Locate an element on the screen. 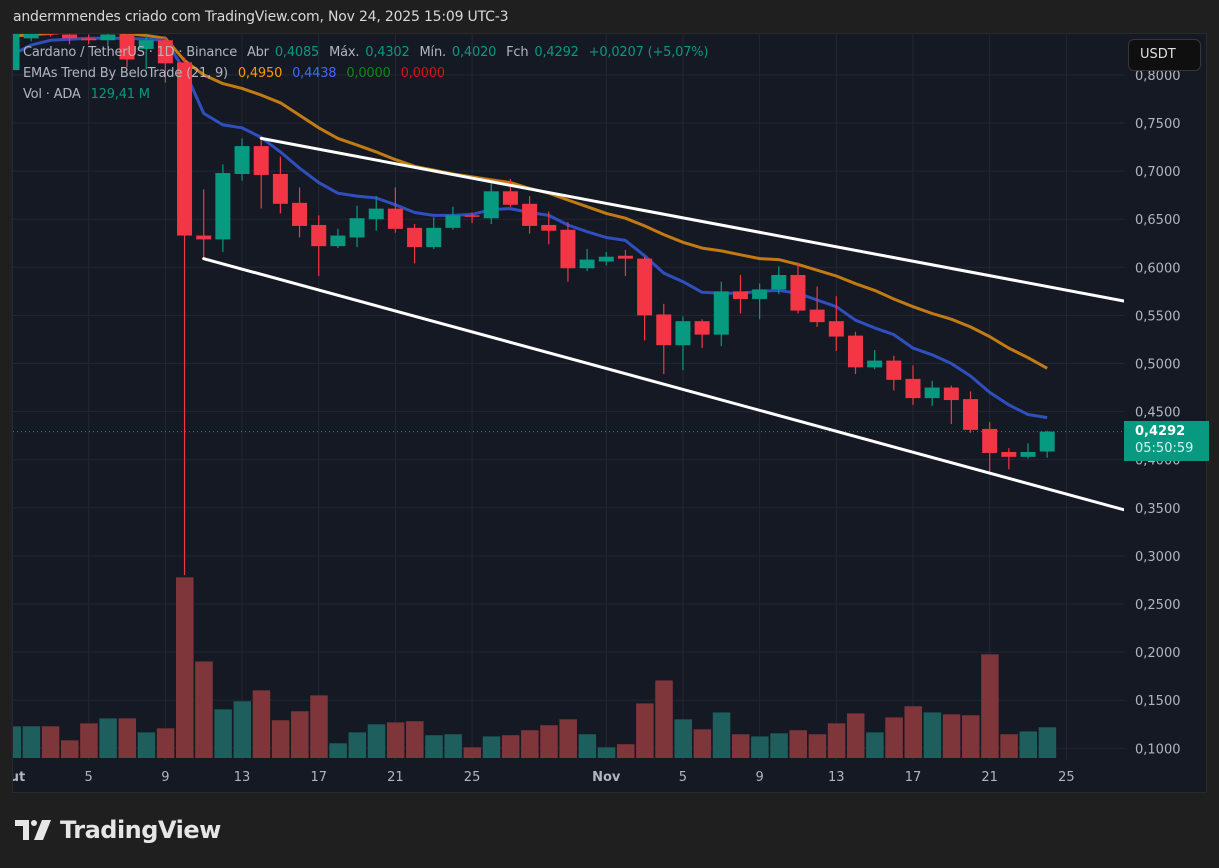 The width and height of the screenshot is (1219, 868). price-tick-label: 0,6500 is located at coordinates (1158, 220).